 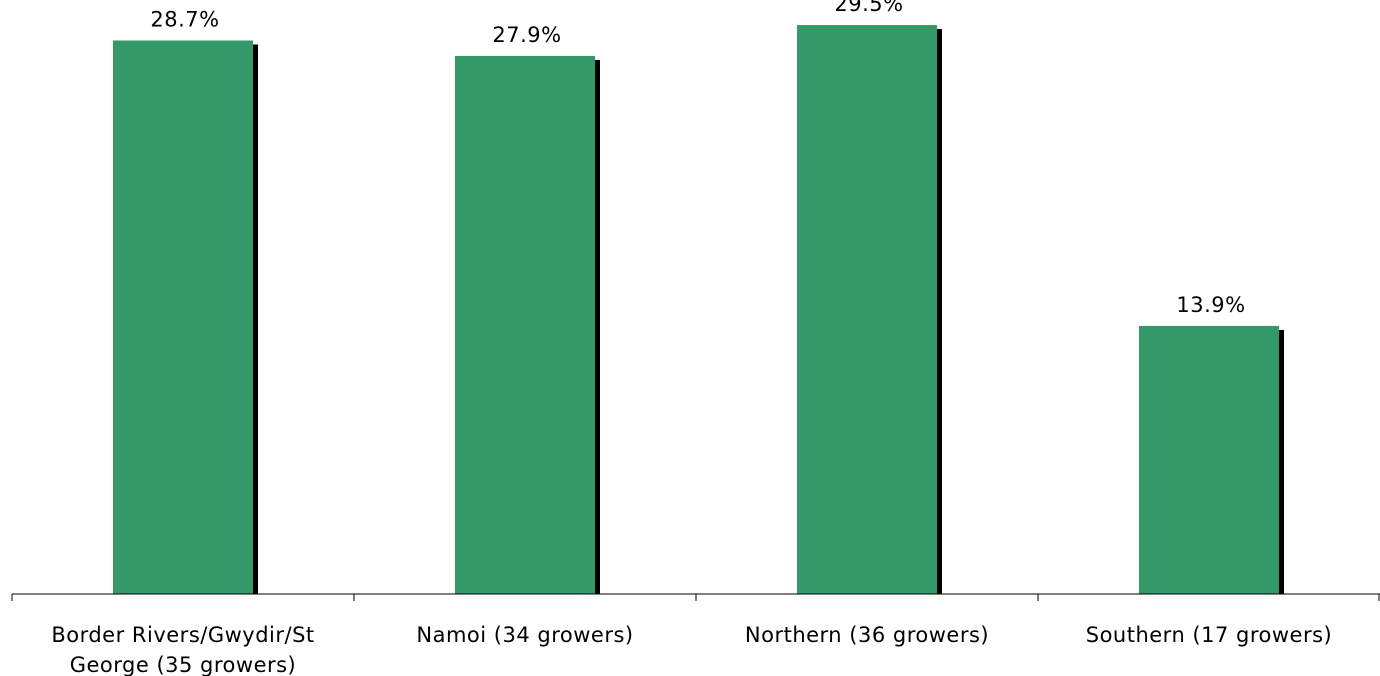 I want to click on tick-label: George (35 growers), so click(x=183, y=664).